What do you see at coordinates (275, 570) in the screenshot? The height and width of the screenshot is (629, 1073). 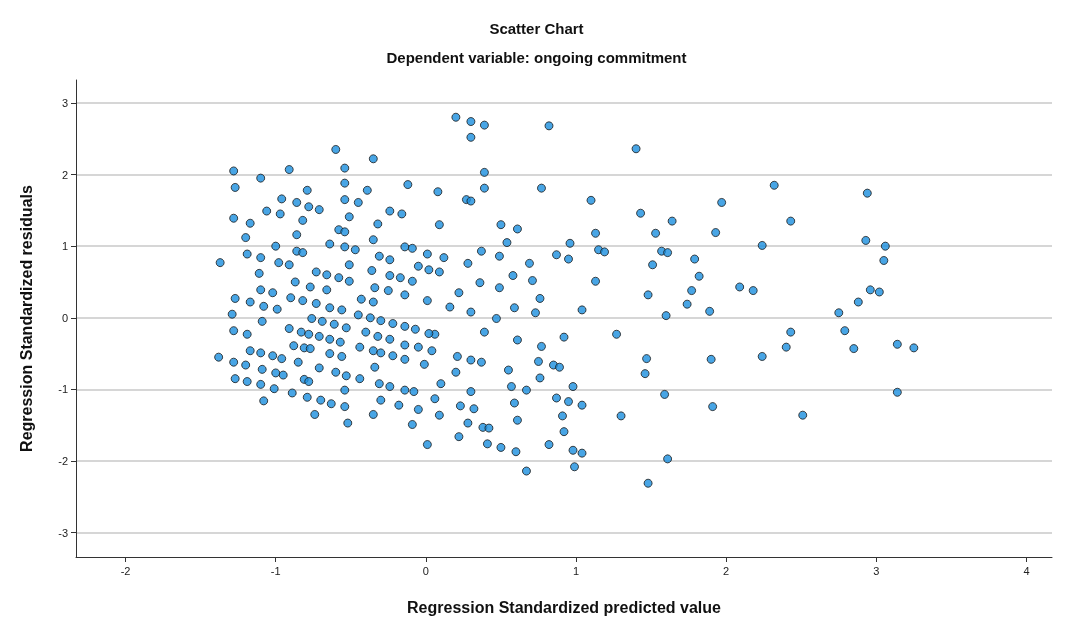 I see `x-tick-label: -1` at bounding box center [275, 570].